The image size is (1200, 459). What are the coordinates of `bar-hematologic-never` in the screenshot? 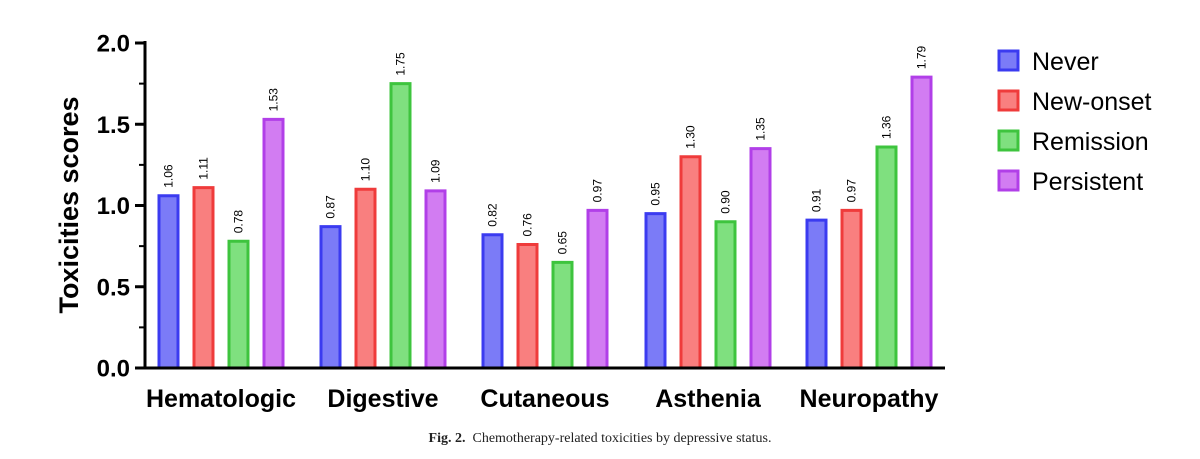 It's located at (168, 282).